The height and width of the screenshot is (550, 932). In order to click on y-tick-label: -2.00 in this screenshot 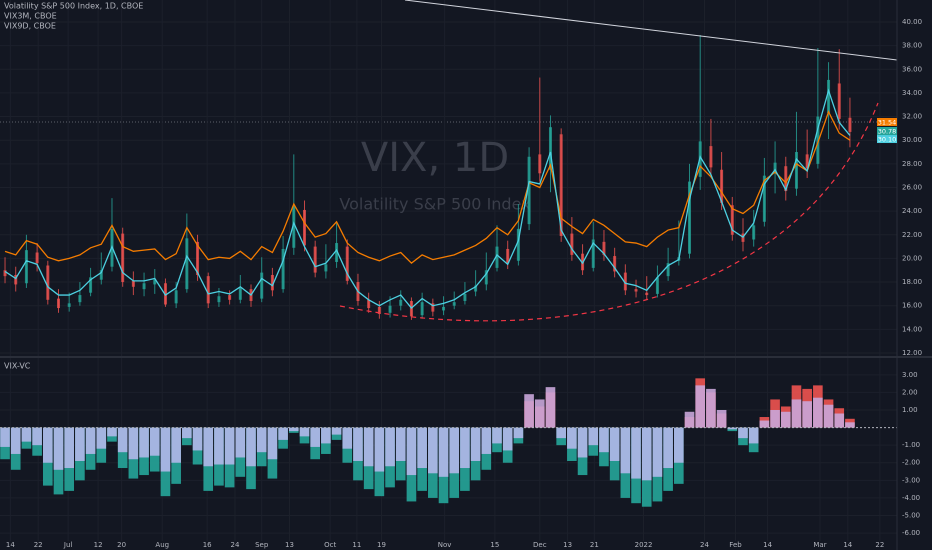, I will do `click(911, 463)`.